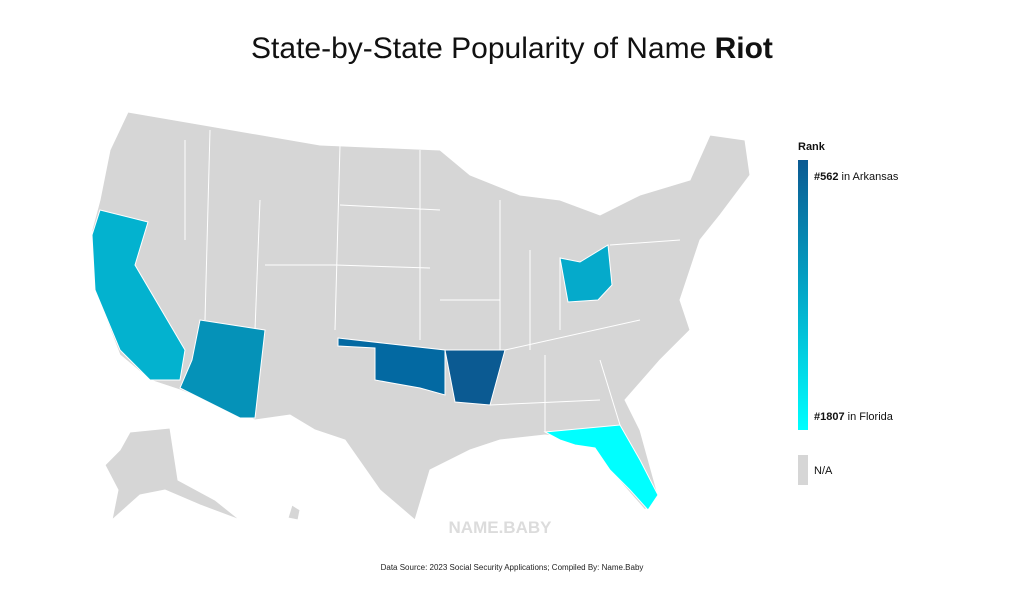 The height and width of the screenshot is (600, 1024). Describe the element at coordinates (294, 512) in the screenshot. I see `state-hawaii` at that location.